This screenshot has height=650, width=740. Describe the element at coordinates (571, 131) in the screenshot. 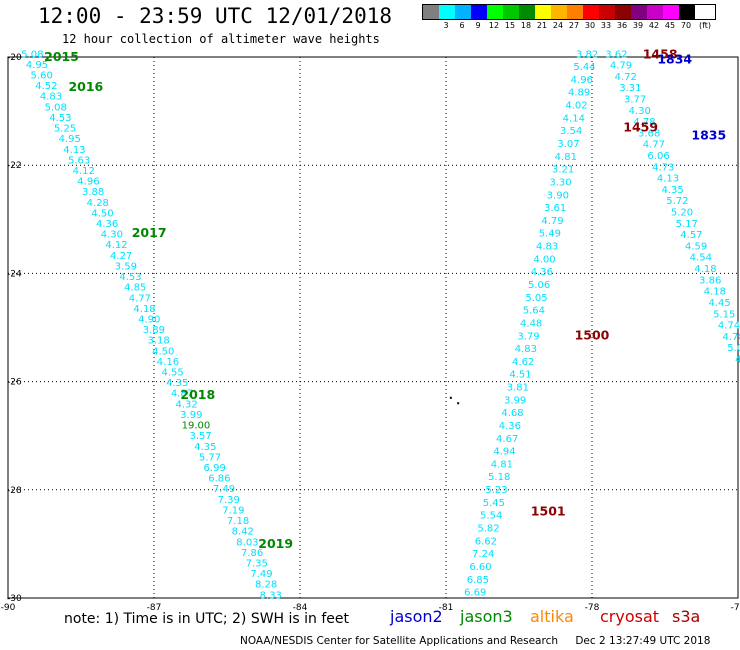

I see `swh-value: 3.54` at that location.